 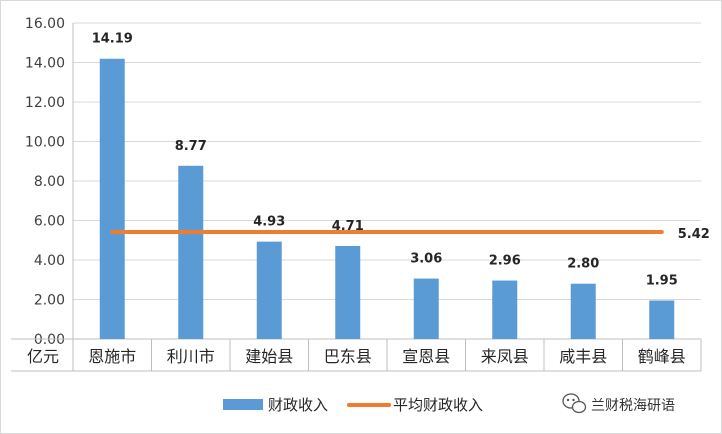 I want to click on watermark: 兰财税海研语, so click(x=618, y=403).